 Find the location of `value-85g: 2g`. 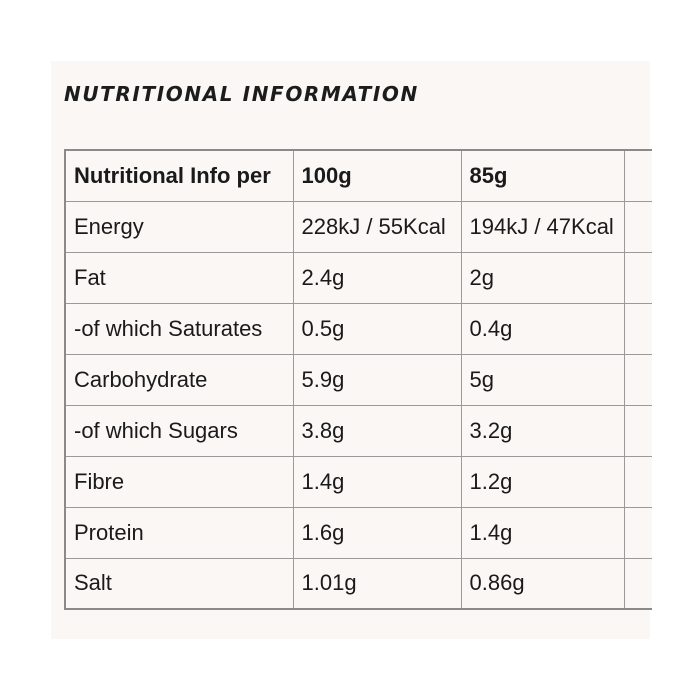

value-85g: 2g is located at coordinates (542, 277).